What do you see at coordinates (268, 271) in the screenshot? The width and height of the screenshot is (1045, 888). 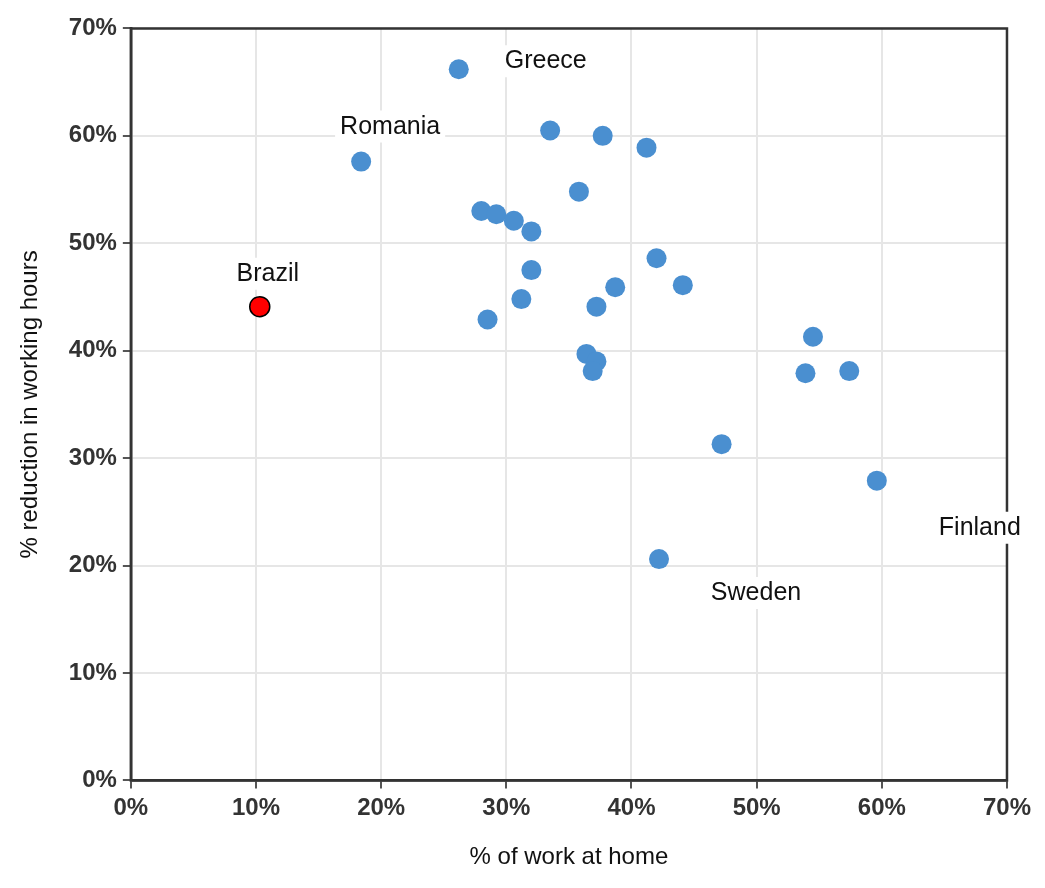 I see `annotation: Brazil` at bounding box center [268, 271].